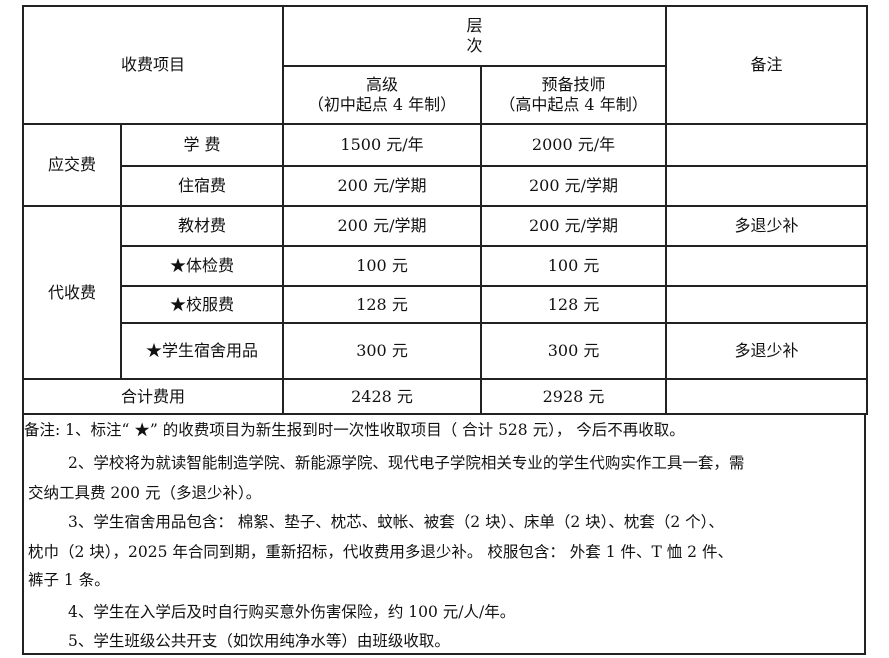  What do you see at coordinates (382, 304) in the screenshot?
I see `row-senior: 128 元` at bounding box center [382, 304].